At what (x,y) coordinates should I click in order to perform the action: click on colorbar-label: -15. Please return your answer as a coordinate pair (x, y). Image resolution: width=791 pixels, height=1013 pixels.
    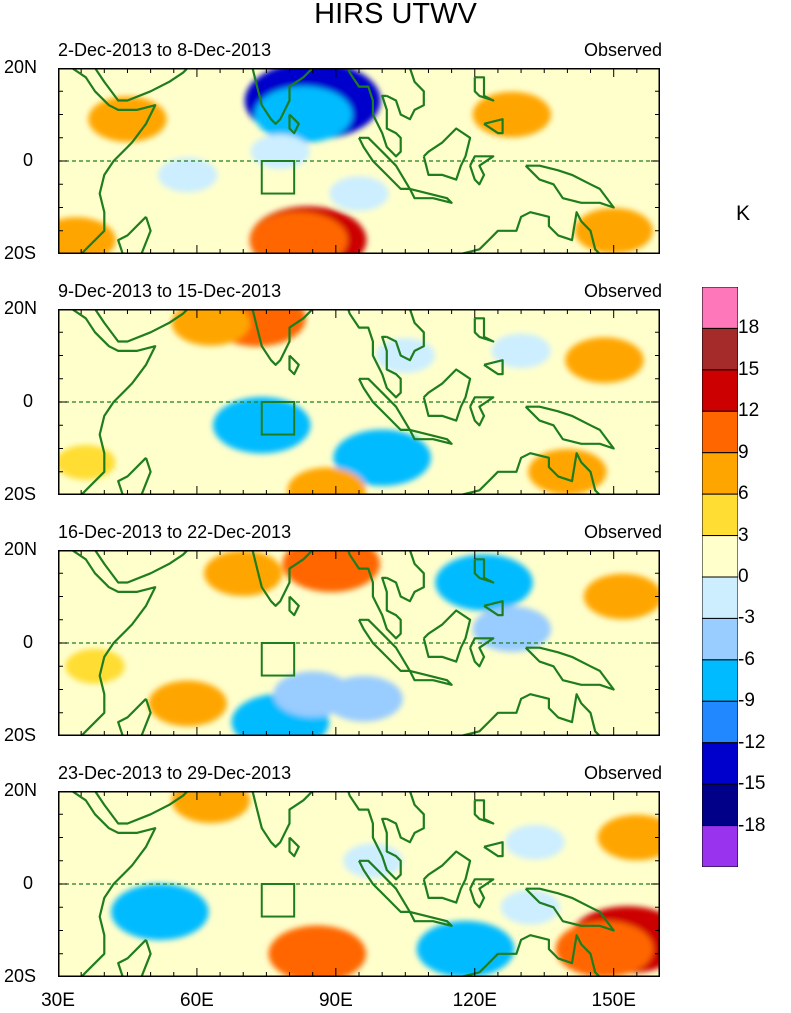
    Looking at the image, I should click on (752, 784).